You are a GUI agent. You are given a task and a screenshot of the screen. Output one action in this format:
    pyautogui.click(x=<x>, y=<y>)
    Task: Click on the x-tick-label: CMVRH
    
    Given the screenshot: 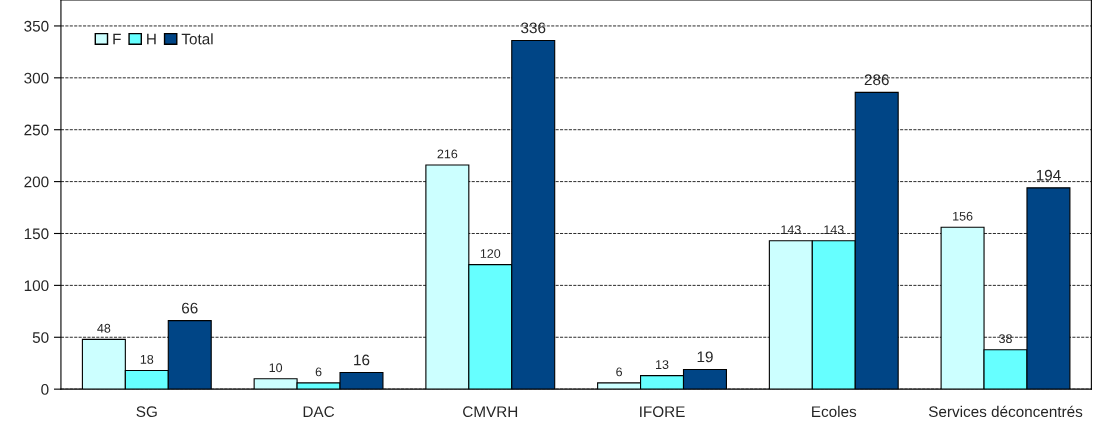 What is the action you would take?
    pyautogui.click(x=490, y=412)
    